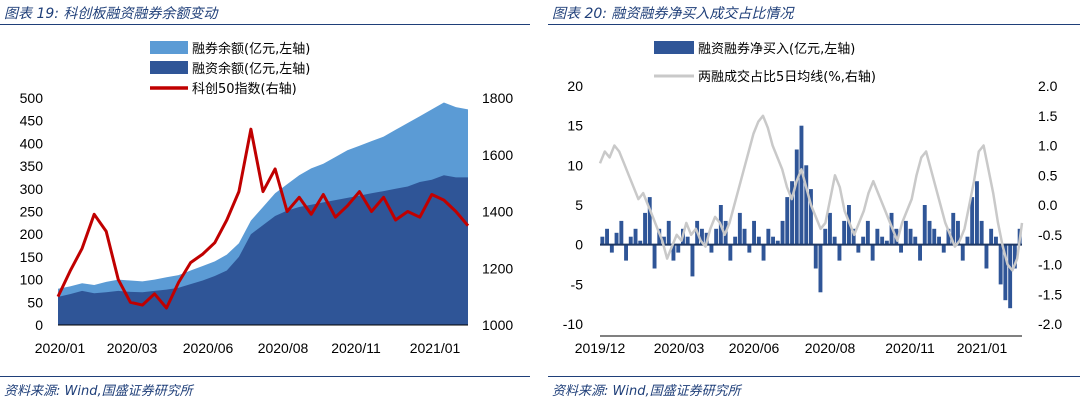  I want to click on right-y-tick-label: 2.0, so click(1048, 86).